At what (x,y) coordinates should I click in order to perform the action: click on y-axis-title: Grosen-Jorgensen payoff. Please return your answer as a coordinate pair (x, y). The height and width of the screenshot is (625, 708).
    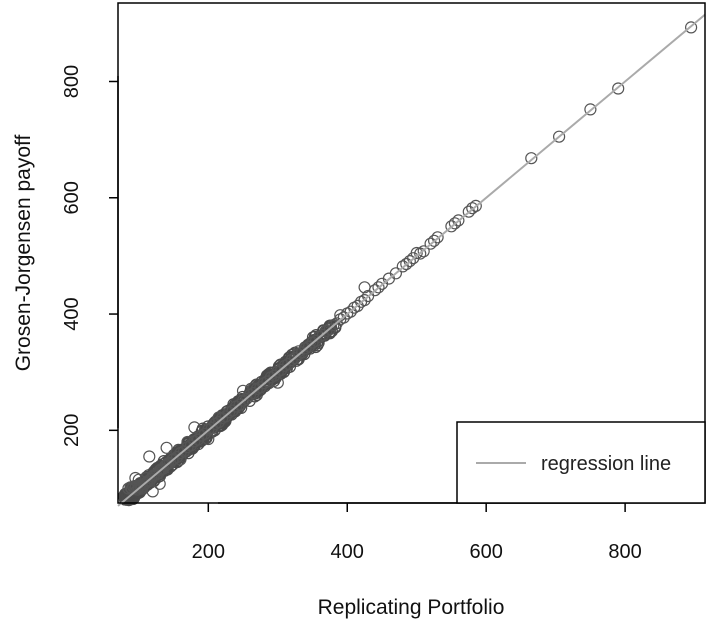
    Looking at the image, I should click on (23, 253).